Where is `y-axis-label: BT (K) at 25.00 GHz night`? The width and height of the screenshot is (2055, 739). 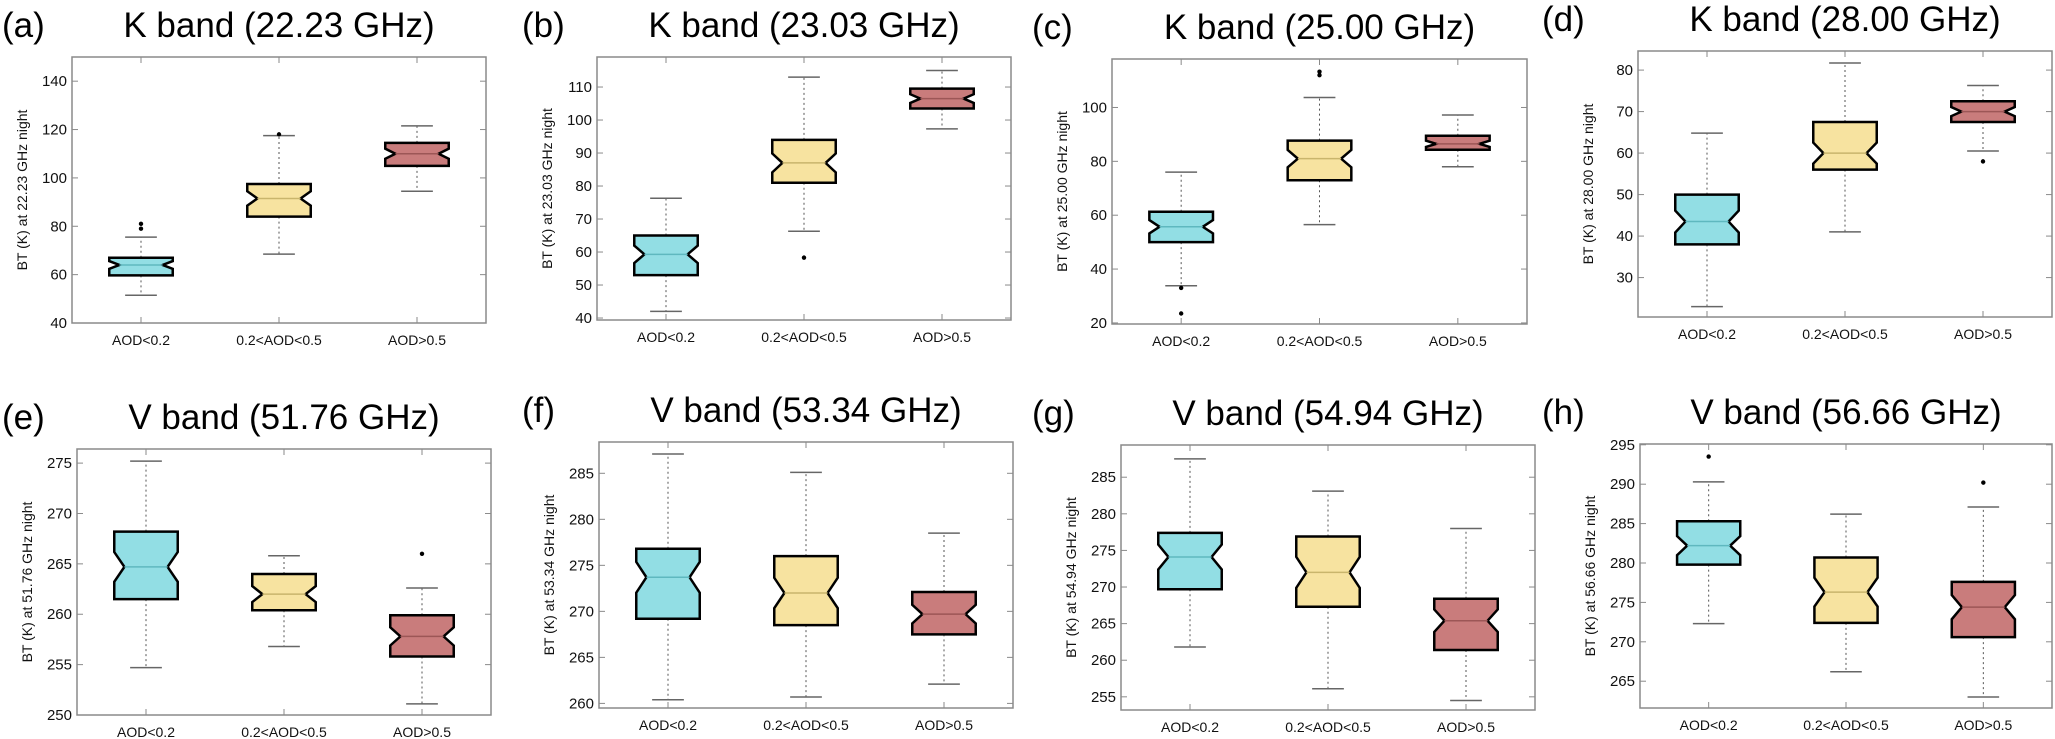
y-axis-label: BT (K) at 25.00 GHz night is located at coordinates (1062, 191).